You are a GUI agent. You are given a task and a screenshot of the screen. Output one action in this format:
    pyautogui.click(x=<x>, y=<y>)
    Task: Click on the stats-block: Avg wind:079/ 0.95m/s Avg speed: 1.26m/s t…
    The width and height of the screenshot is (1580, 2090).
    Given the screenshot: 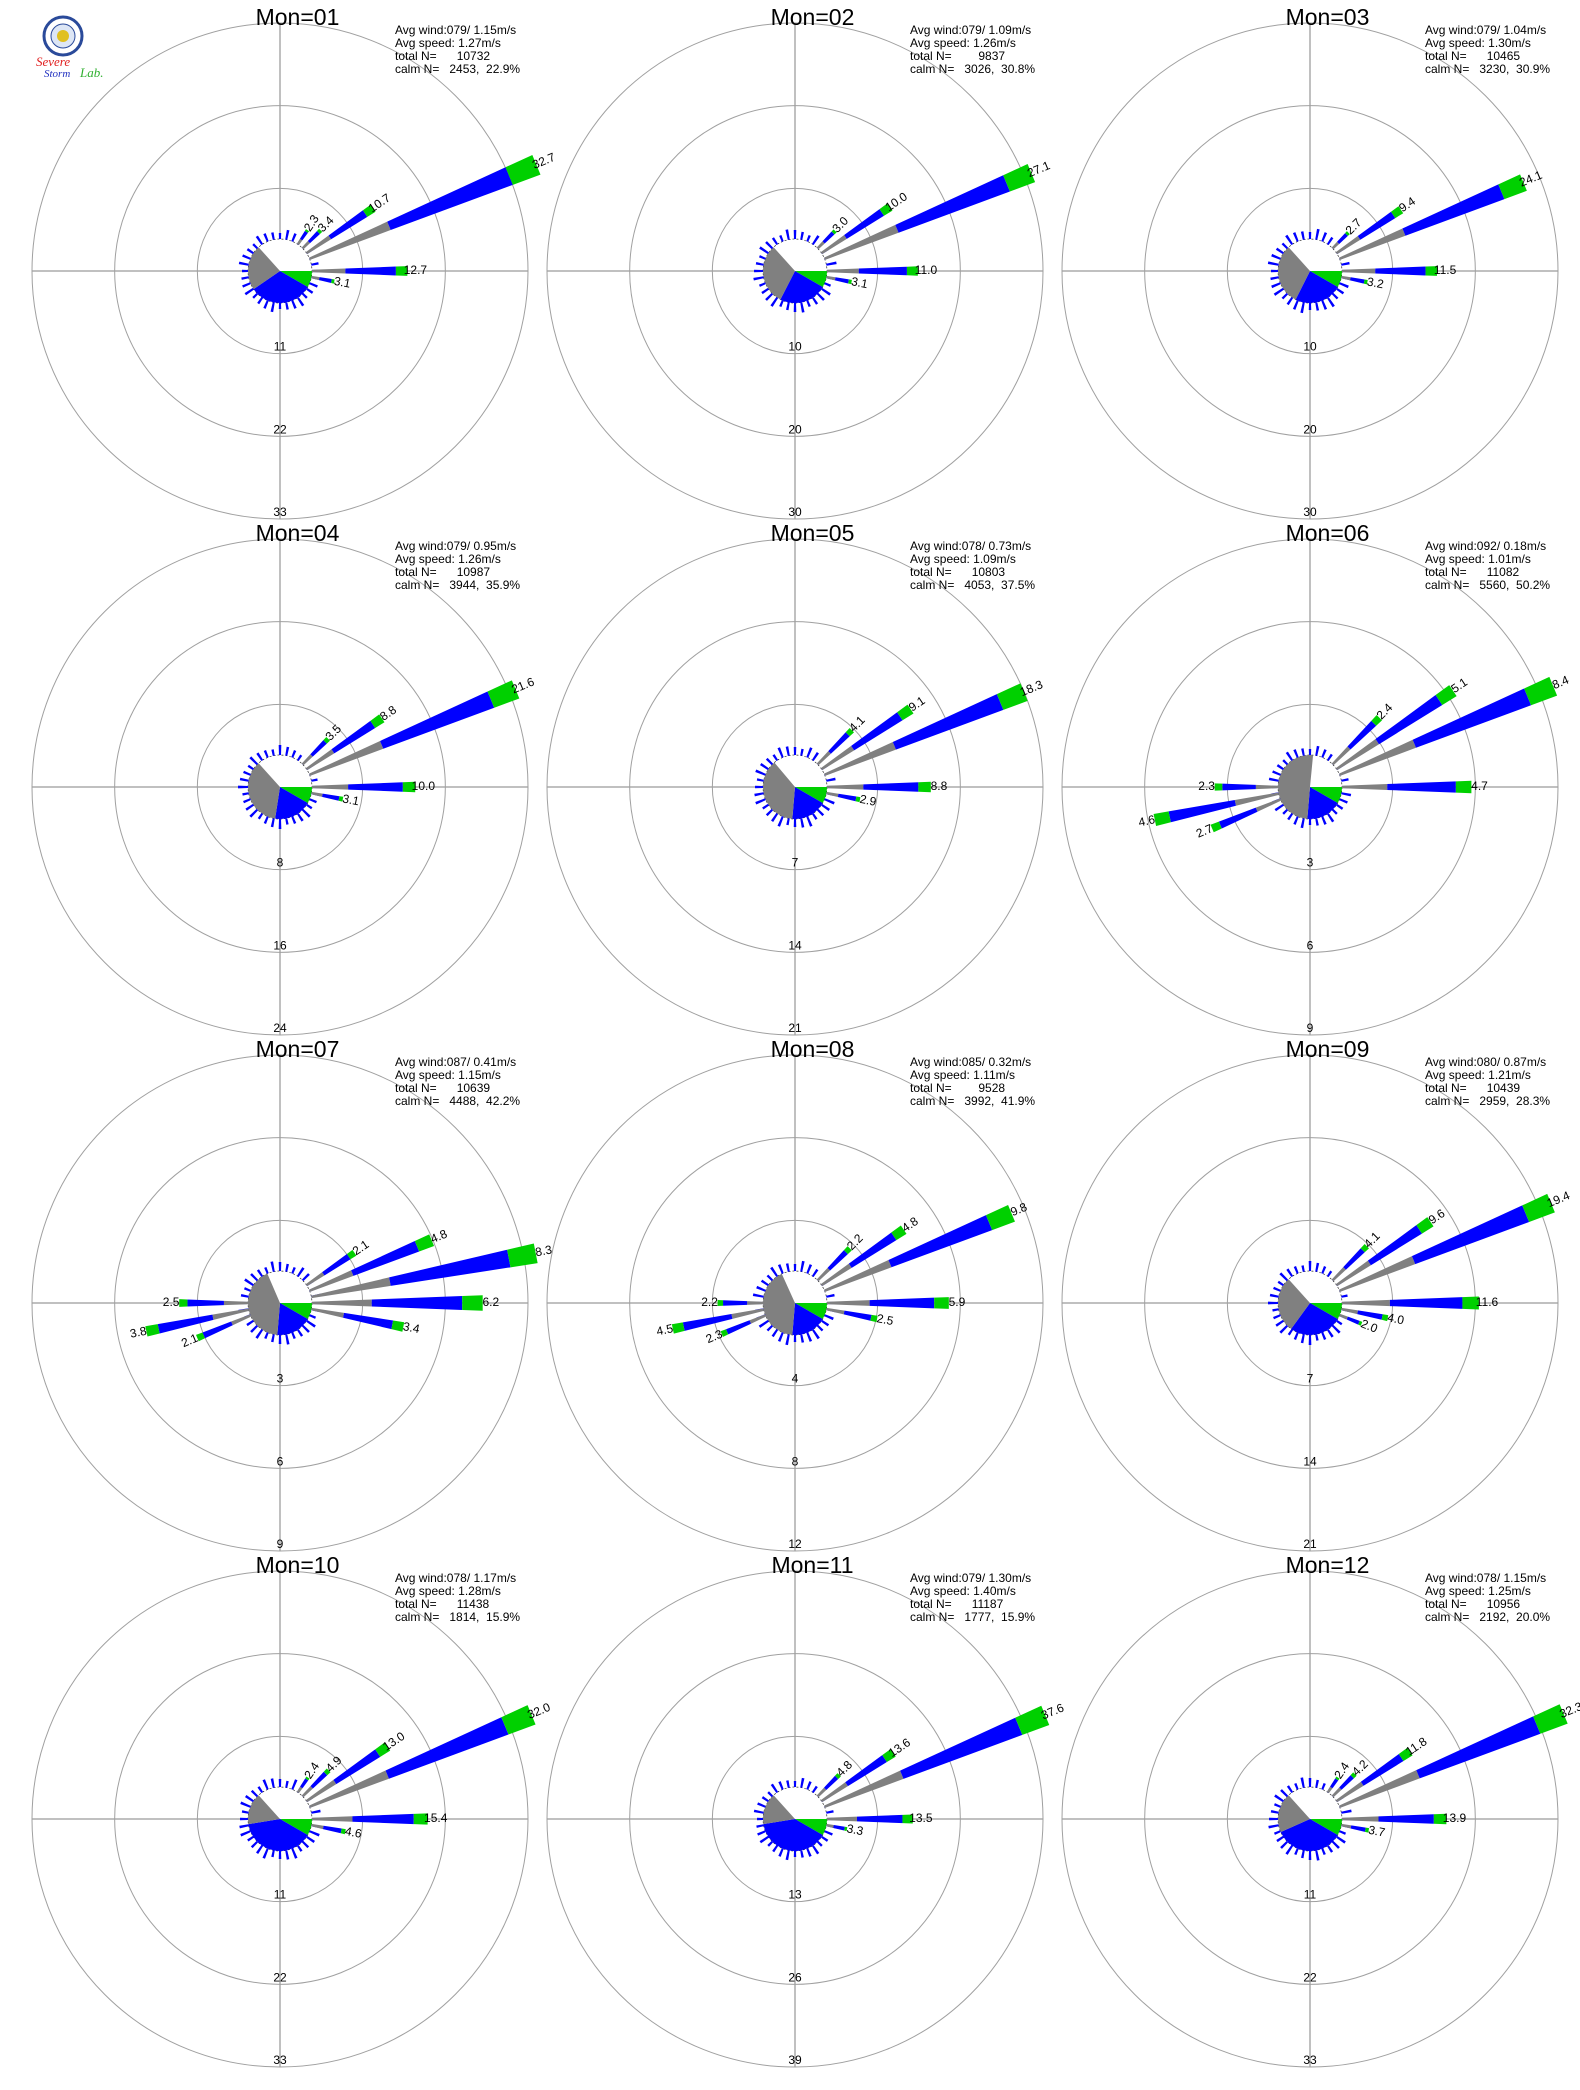 What is the action you would take?
    pyautogui.click(x=457, y=566)
    